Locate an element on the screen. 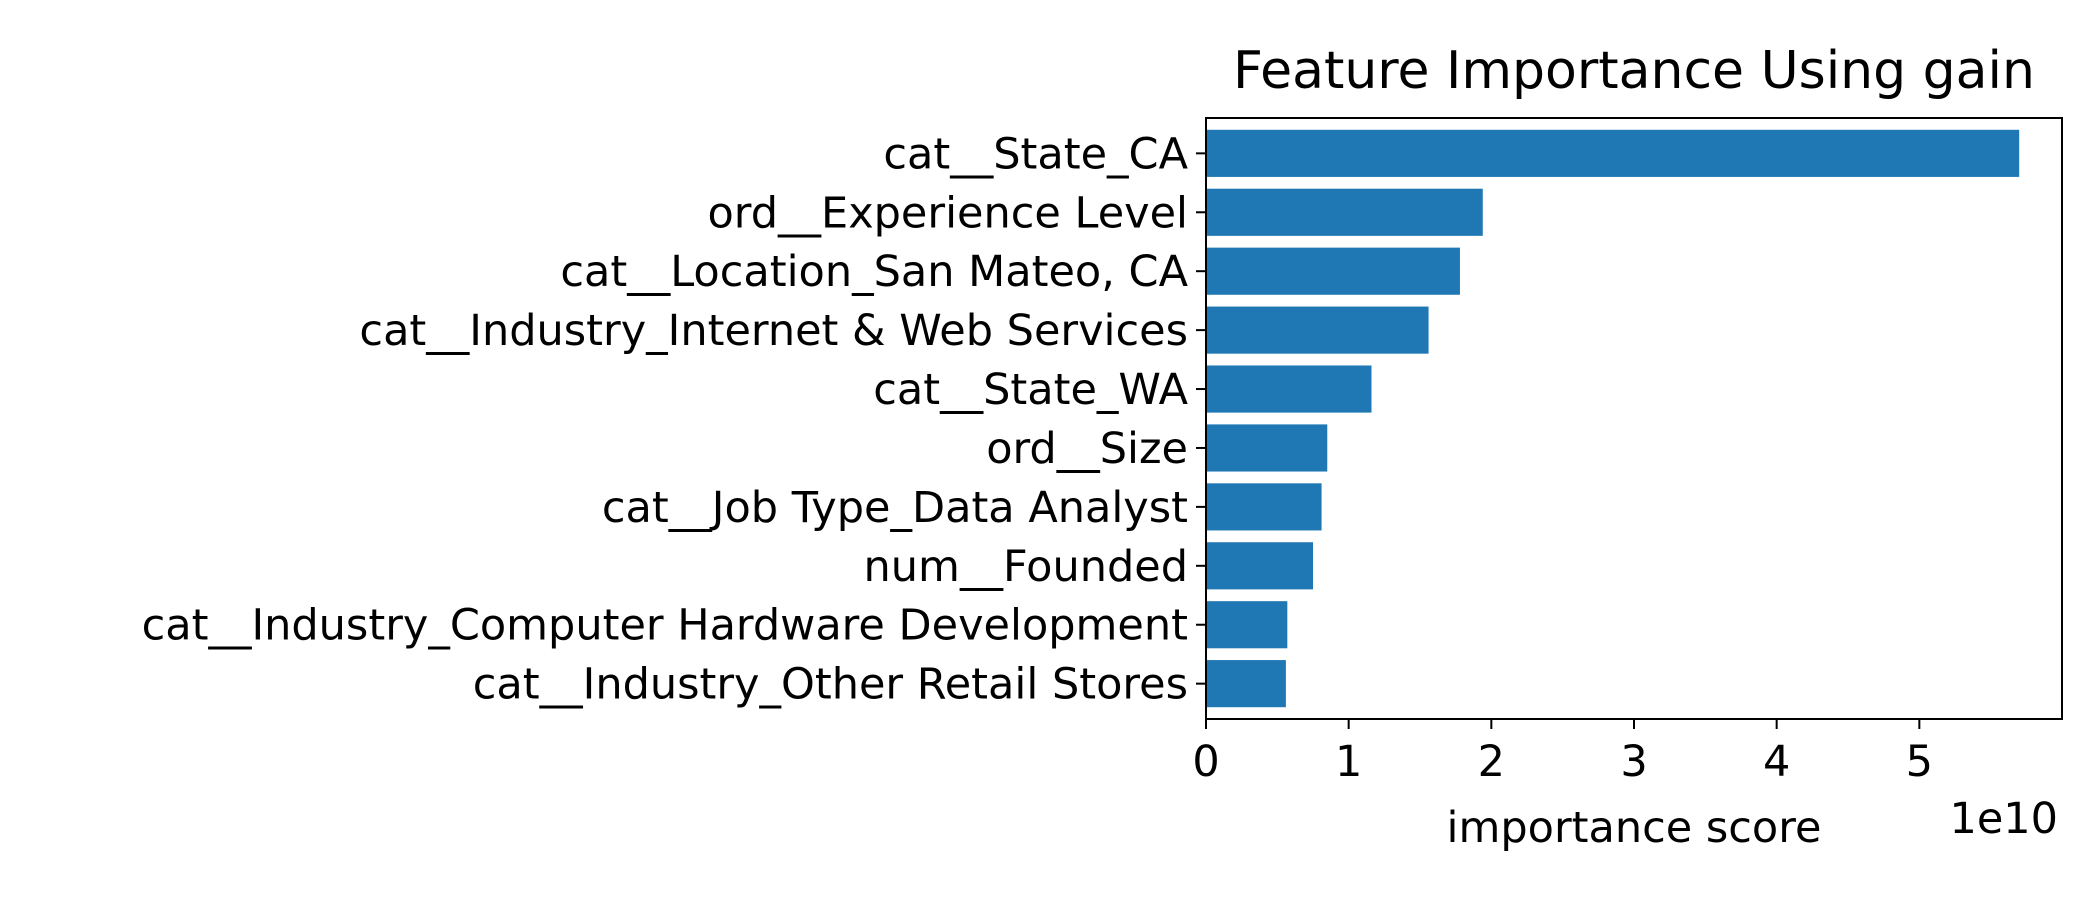 The image size is (2100, 900). y-tick-label: ord__Size is located at coordinates (1087, 449).